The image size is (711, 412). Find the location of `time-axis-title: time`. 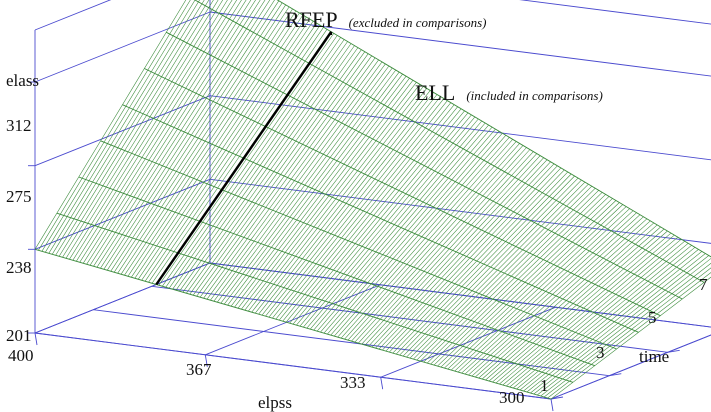

time-axis-title: time is located at coordinates (654, 356).